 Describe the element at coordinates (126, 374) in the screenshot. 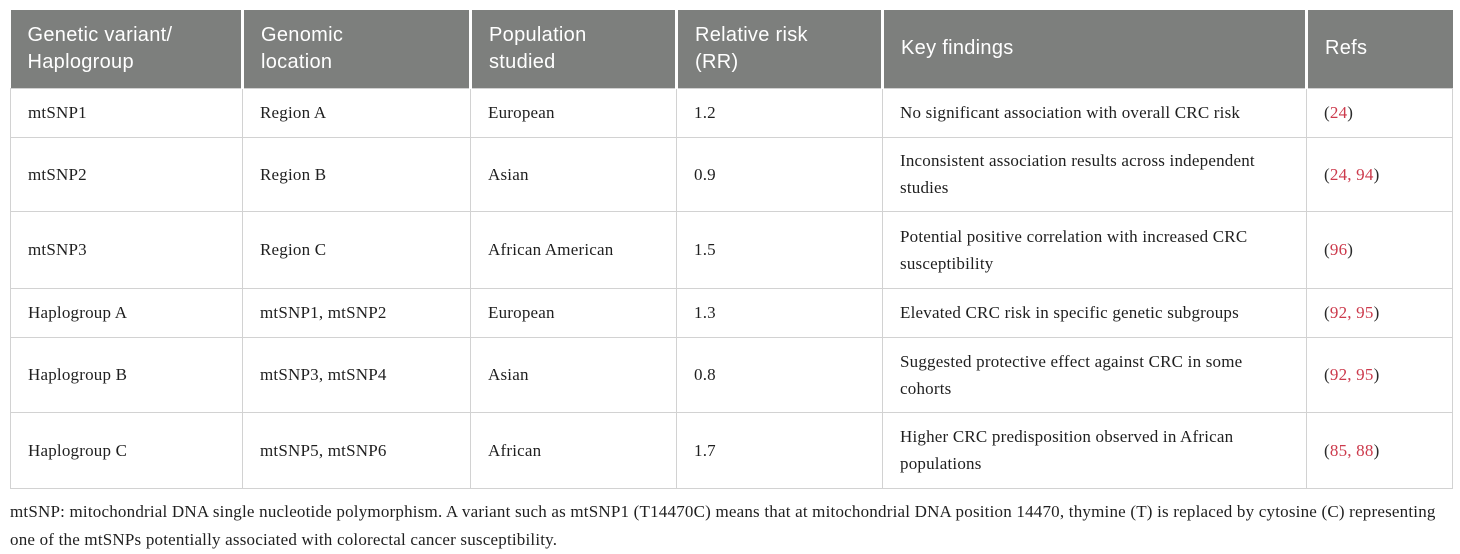

I see `cell-variant: Haplogroup B` at that location.